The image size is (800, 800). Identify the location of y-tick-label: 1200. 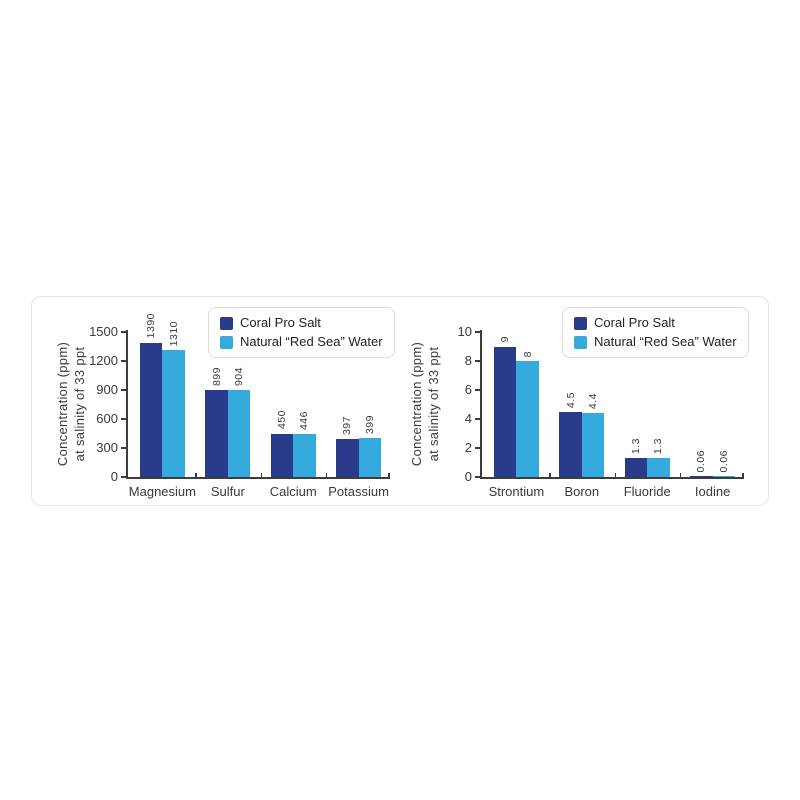
(103, 360).